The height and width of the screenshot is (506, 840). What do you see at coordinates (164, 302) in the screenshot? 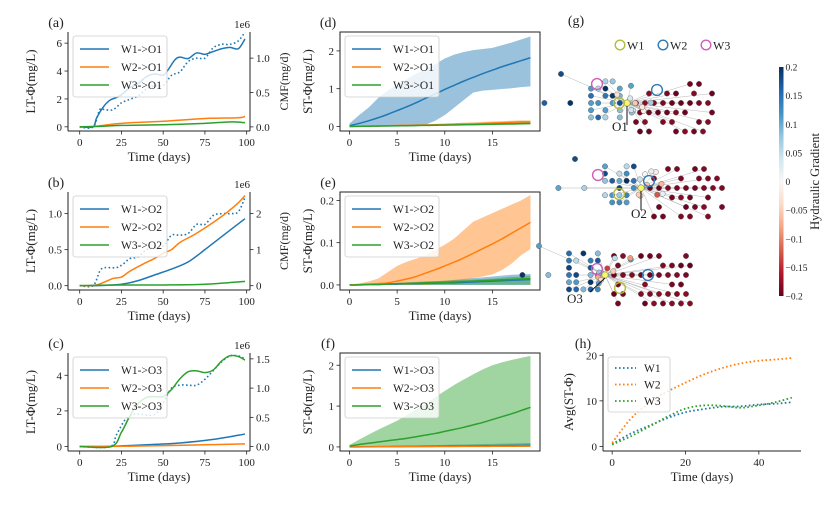
I see `x-tick-label: 50` at bounding box center [164, 302].